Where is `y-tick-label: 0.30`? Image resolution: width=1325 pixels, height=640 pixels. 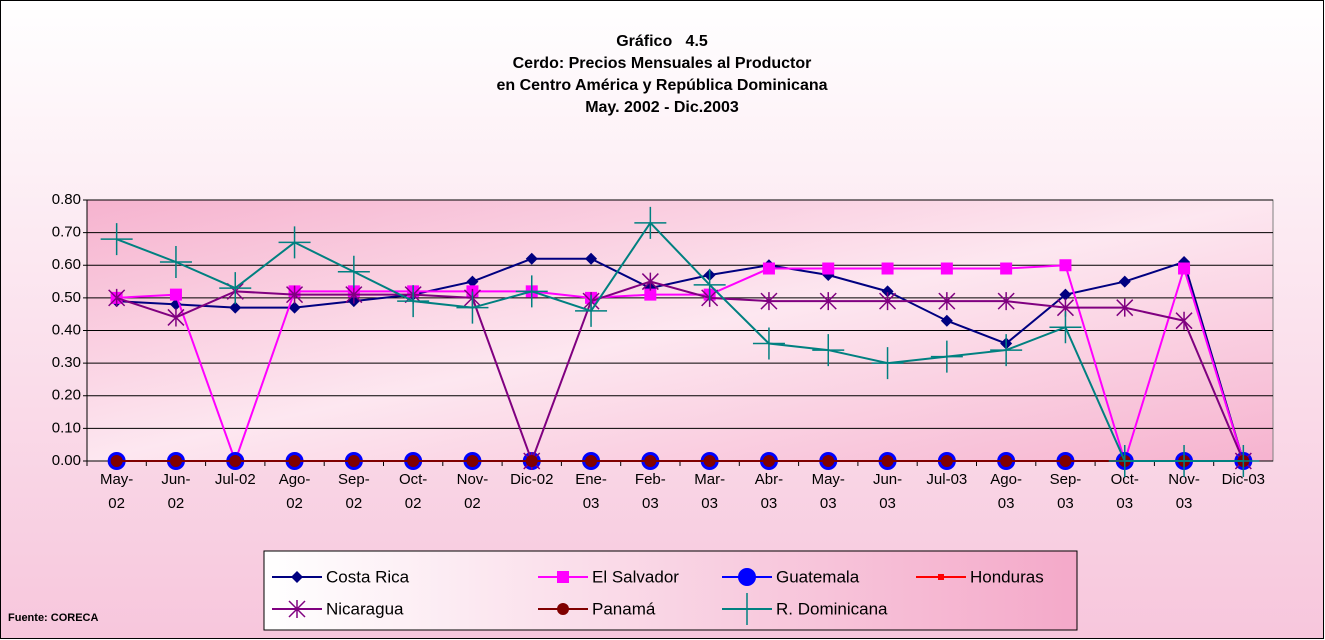 y-tick-label: 0.30 is located at coordinates (66, 362).